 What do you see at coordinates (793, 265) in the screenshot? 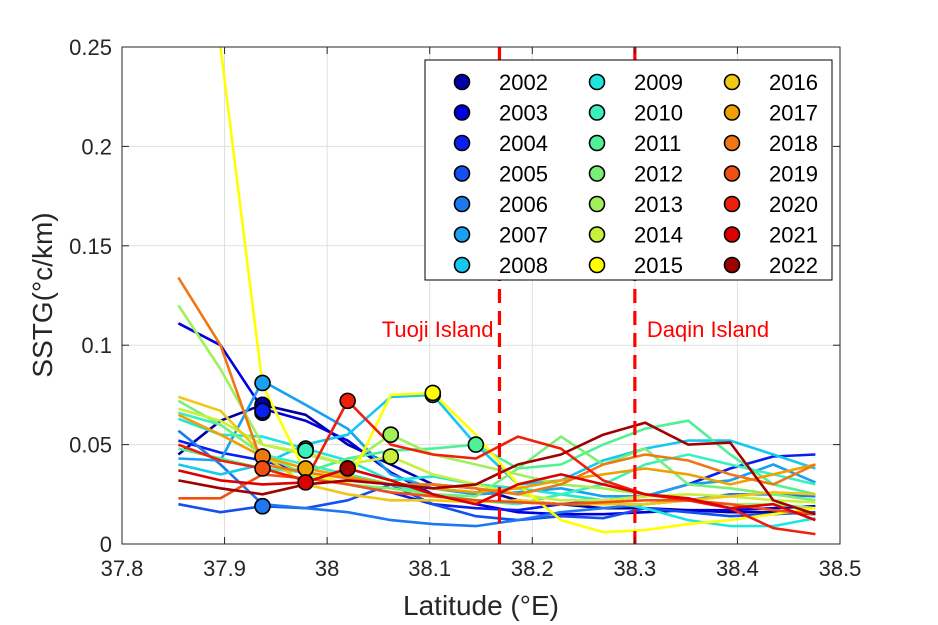
I see `legend-label-2022: 2022` at bounding box center [793, 265].